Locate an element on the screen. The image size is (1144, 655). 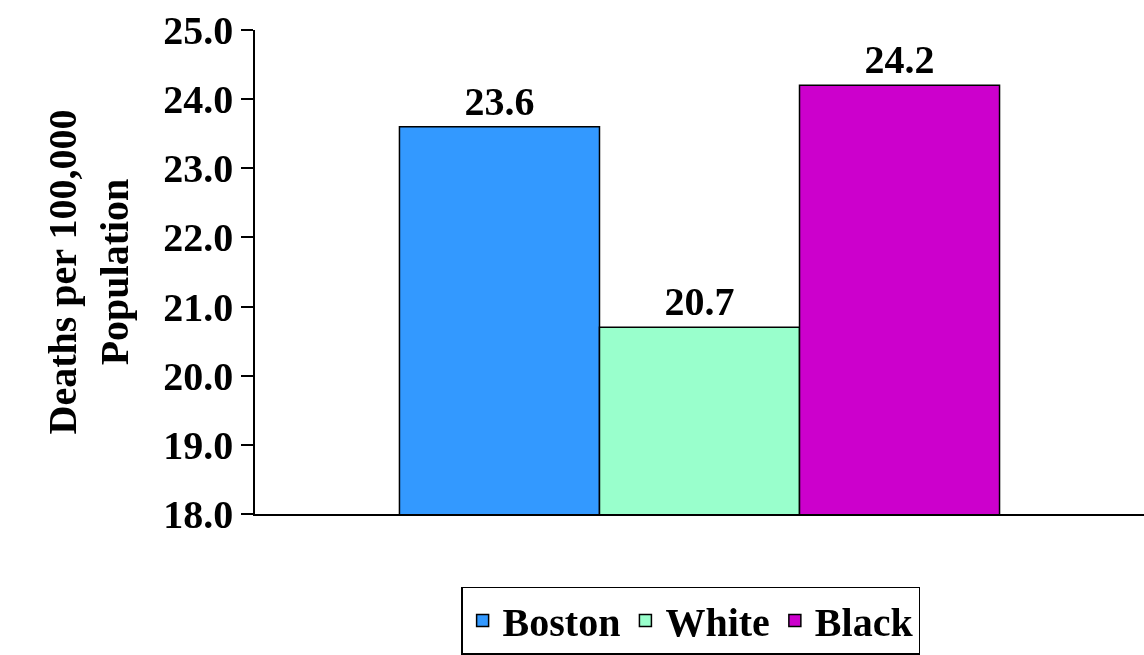
data-label: 20.7 is located at coordinates (699, 302).